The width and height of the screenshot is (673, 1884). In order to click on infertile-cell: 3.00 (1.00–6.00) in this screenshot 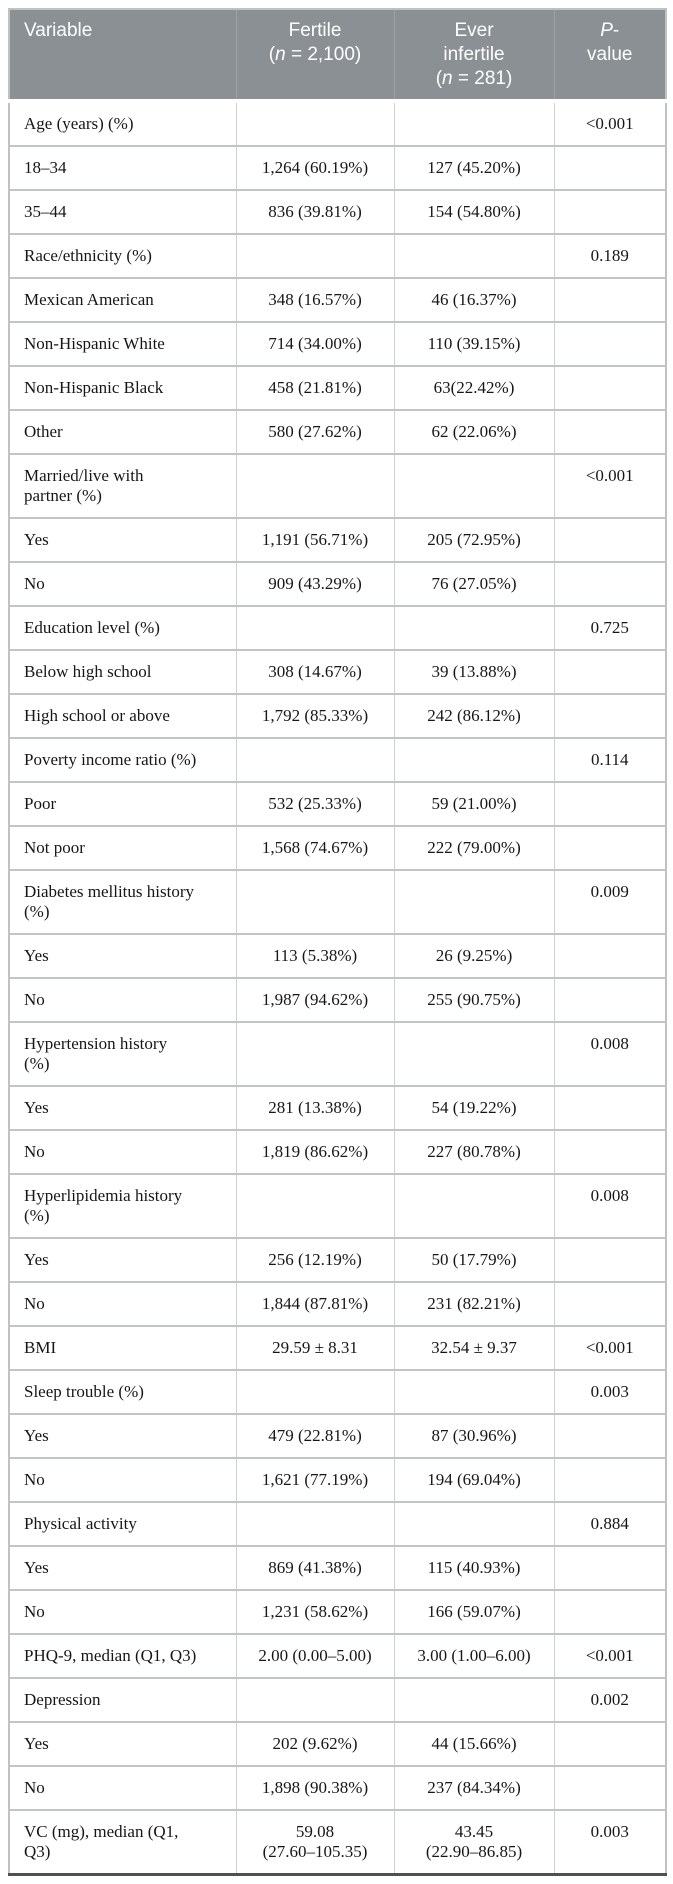, I will do `click(473, 1656)`.